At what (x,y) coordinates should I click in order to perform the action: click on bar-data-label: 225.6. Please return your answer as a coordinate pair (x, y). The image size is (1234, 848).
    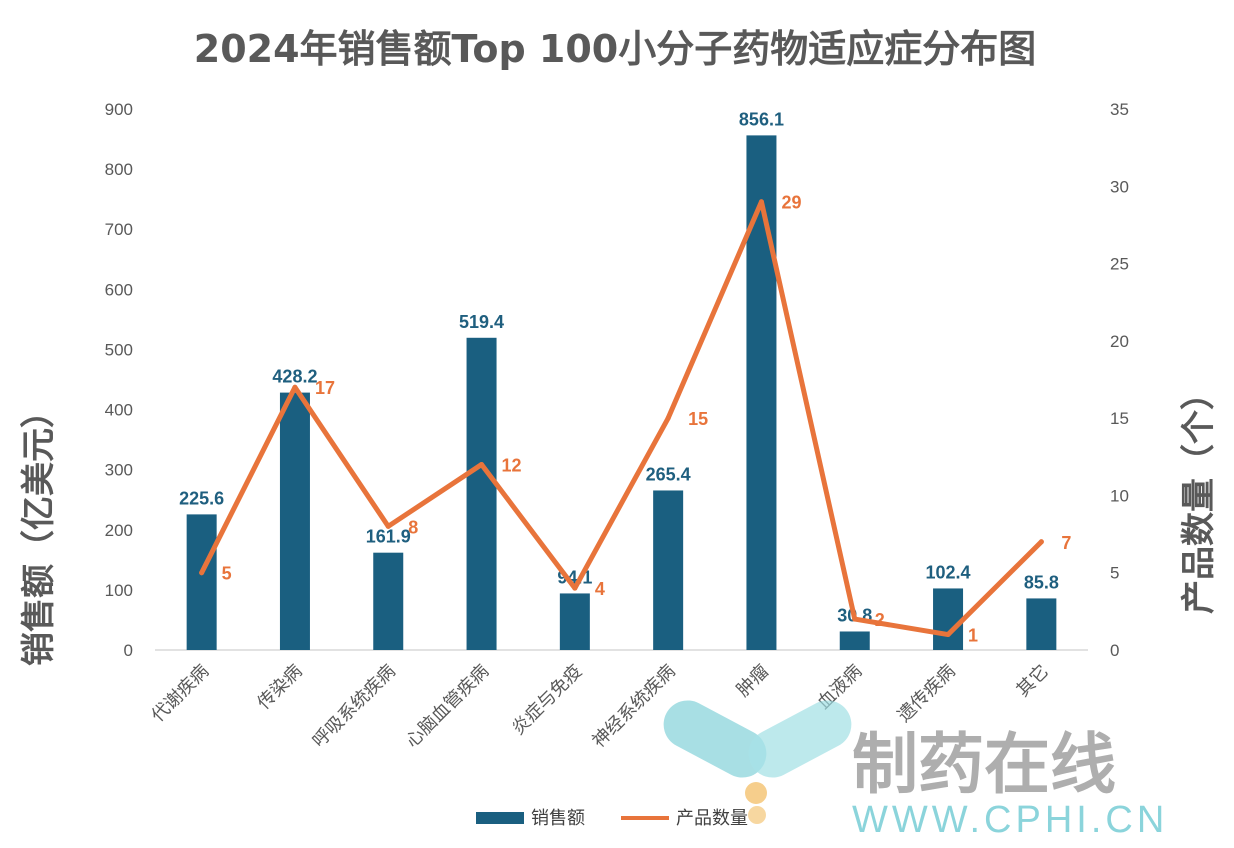
    Looking at the image, I should click on (201, 498).